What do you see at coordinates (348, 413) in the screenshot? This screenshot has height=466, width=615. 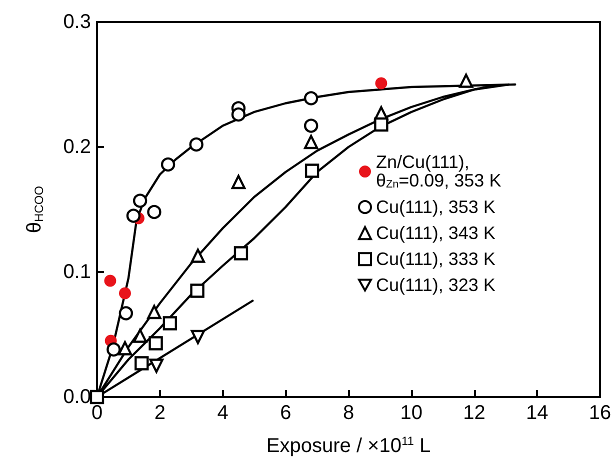 I see `x-tick-label: 8` at bounding box center [348, 413].